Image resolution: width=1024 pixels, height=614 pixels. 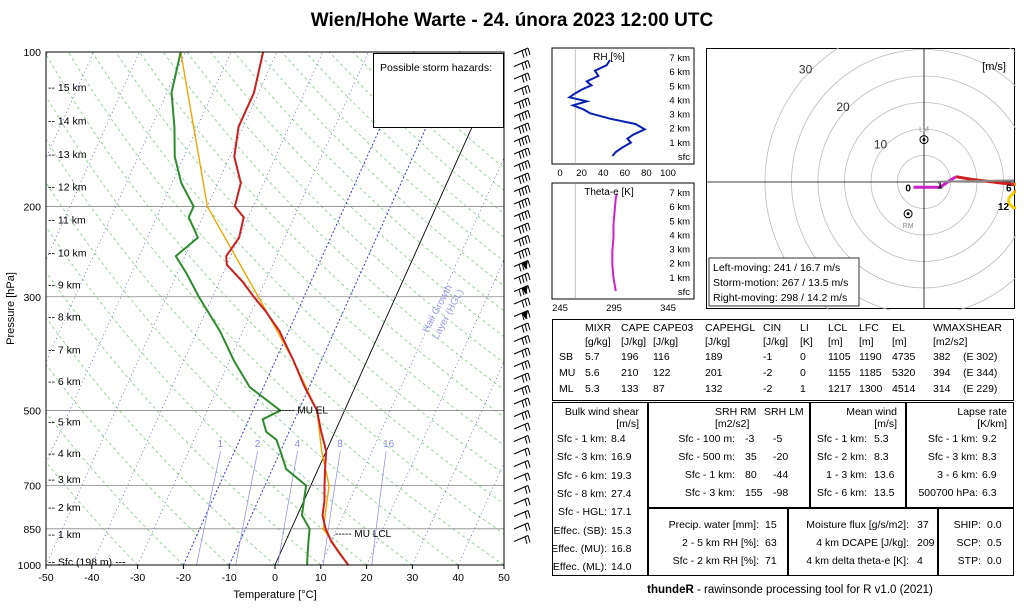 What do you see at coordinates (838, 328) in the screenshot?
I see `param-header: LCL` at bounding box center [838, 328].